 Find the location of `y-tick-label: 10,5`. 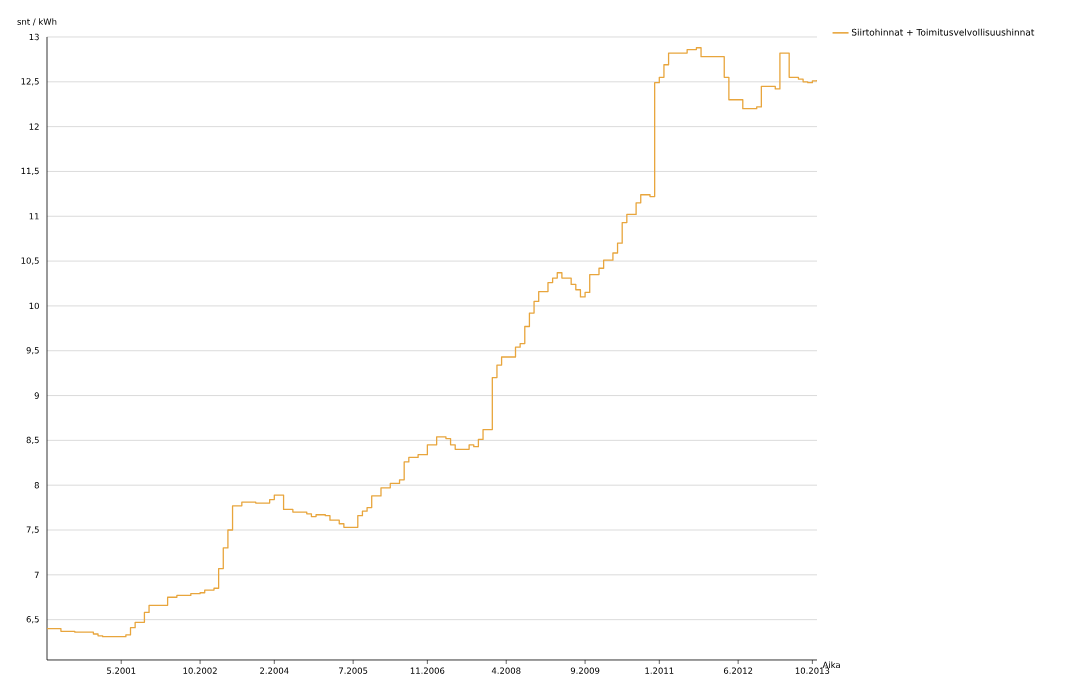

y-tick-label: 10,5 is located at coordinates (30, 261).